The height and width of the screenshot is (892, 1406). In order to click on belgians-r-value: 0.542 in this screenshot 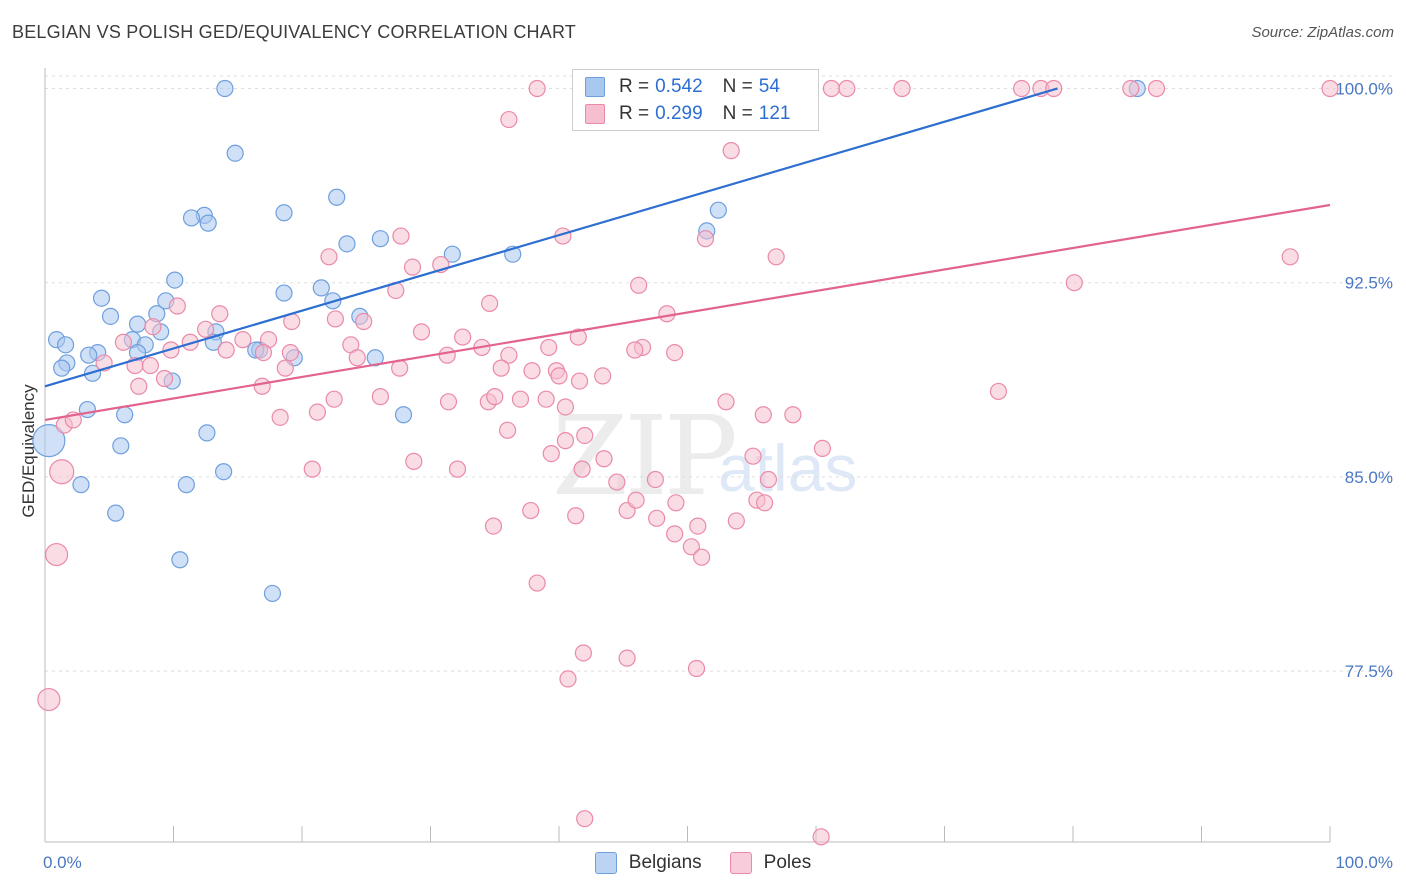, I will do `click(679, 86)`.